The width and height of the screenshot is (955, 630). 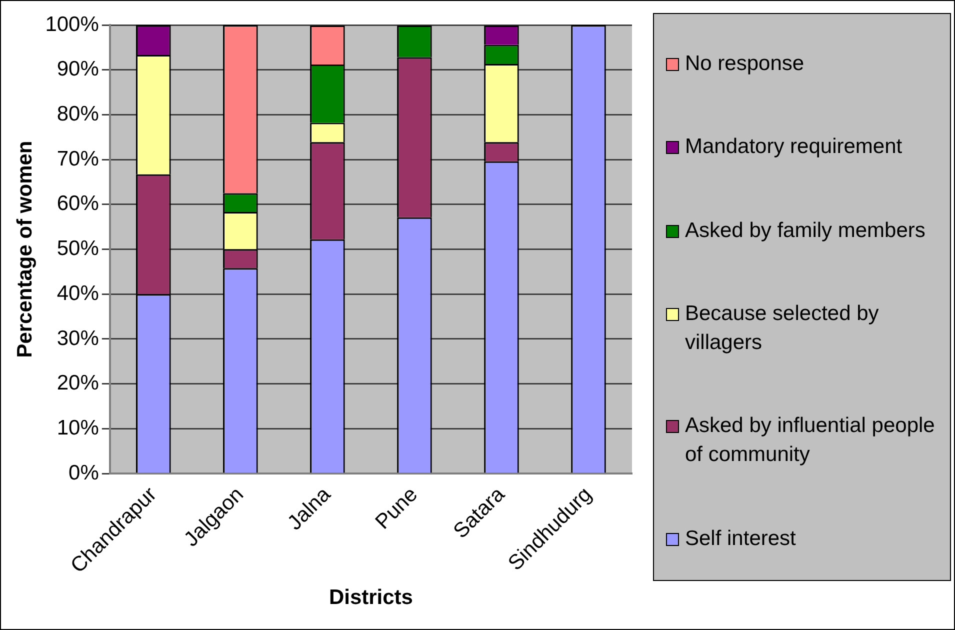 What do you see at coordinates (740, 539) in the screenshot?
I see `legend-label: Self interest` at bounding box center [740, 539].